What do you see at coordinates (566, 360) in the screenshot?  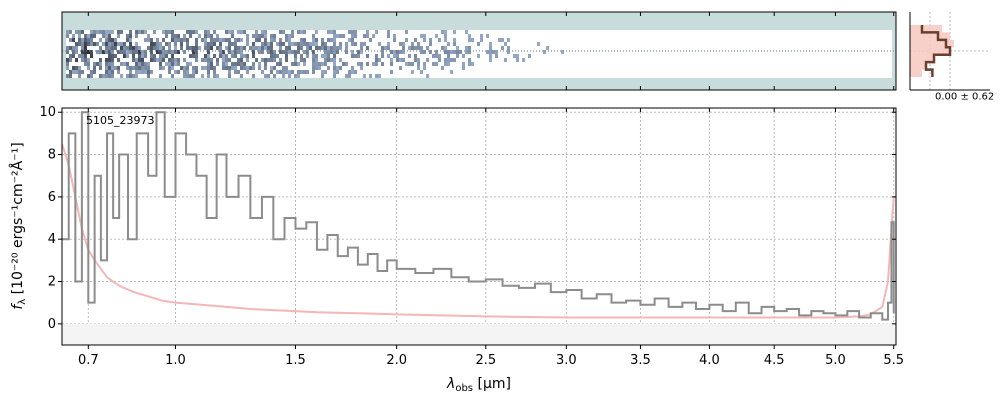 I see `x-tick-label: 3.0` at bounding box center [566, 360].